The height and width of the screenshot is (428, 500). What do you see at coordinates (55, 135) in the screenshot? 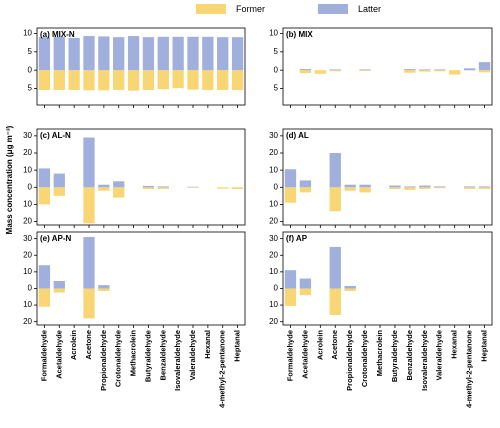
I see `panel-title: (c) AL-N` at bounding box center [55, 135].